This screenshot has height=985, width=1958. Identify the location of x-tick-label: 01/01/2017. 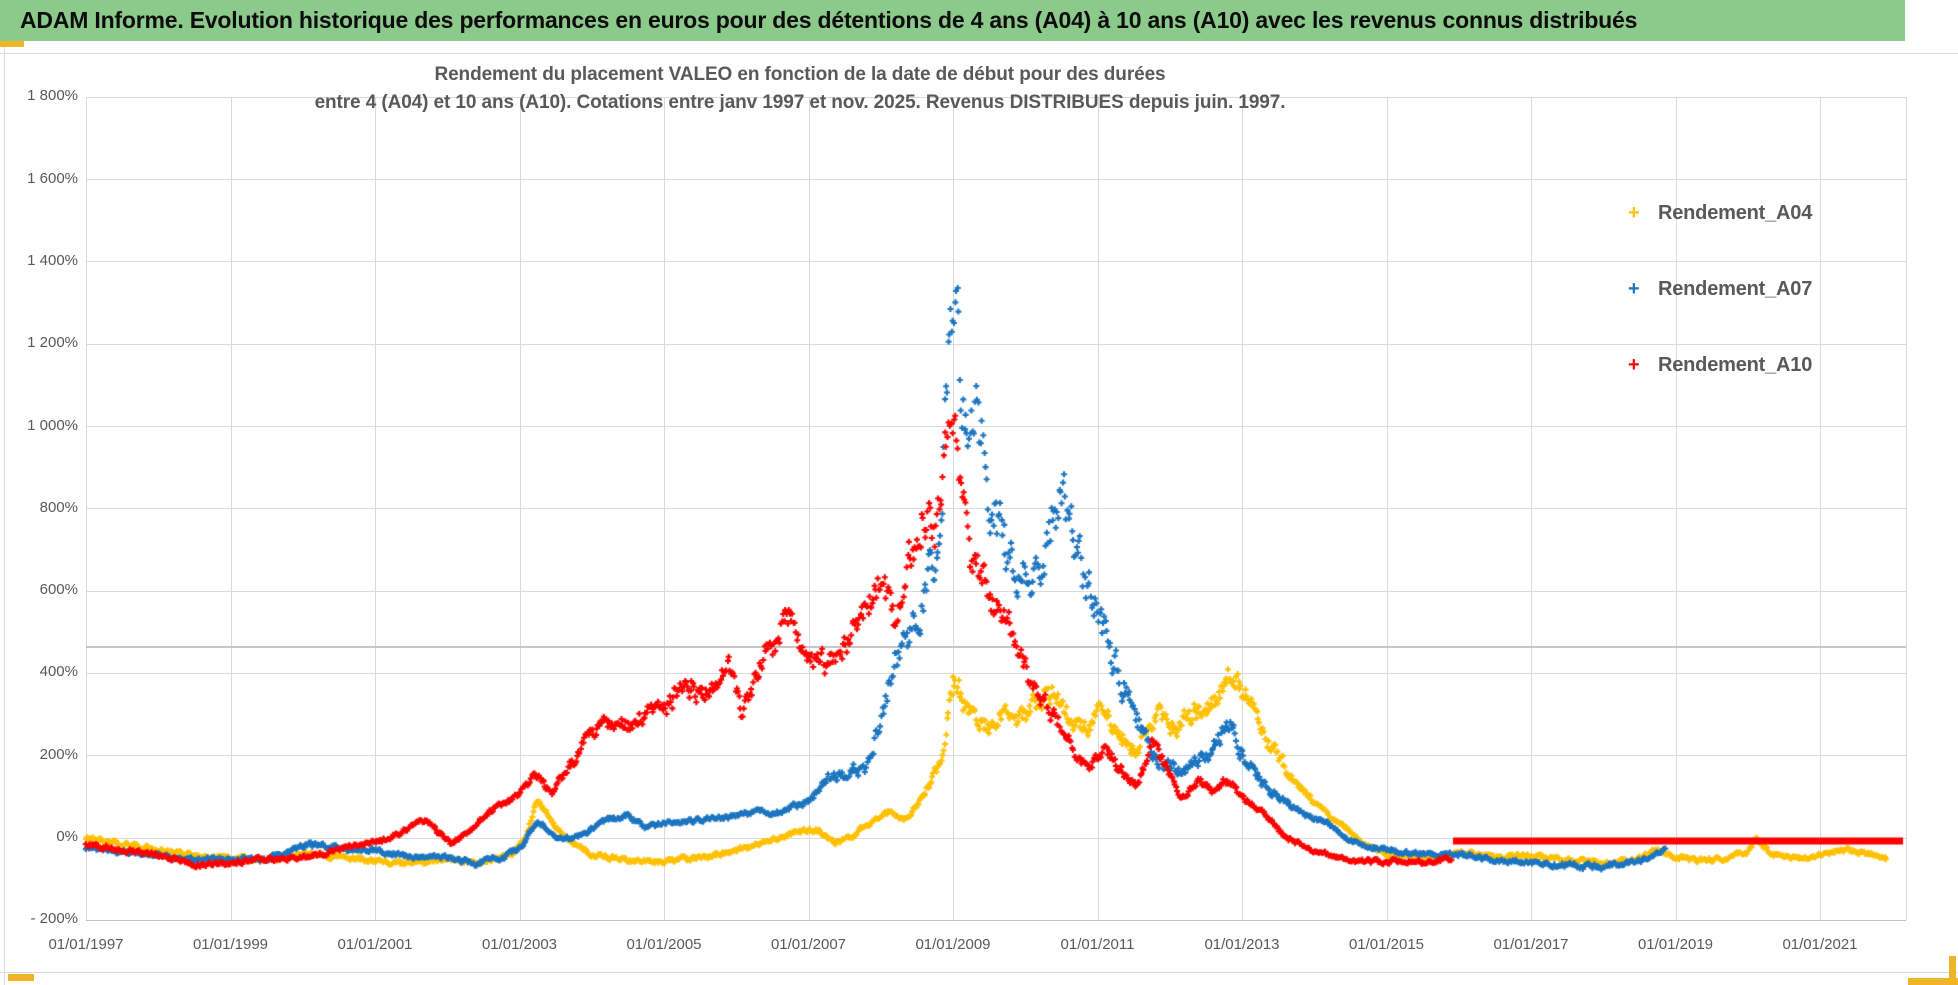
(1531, 944).